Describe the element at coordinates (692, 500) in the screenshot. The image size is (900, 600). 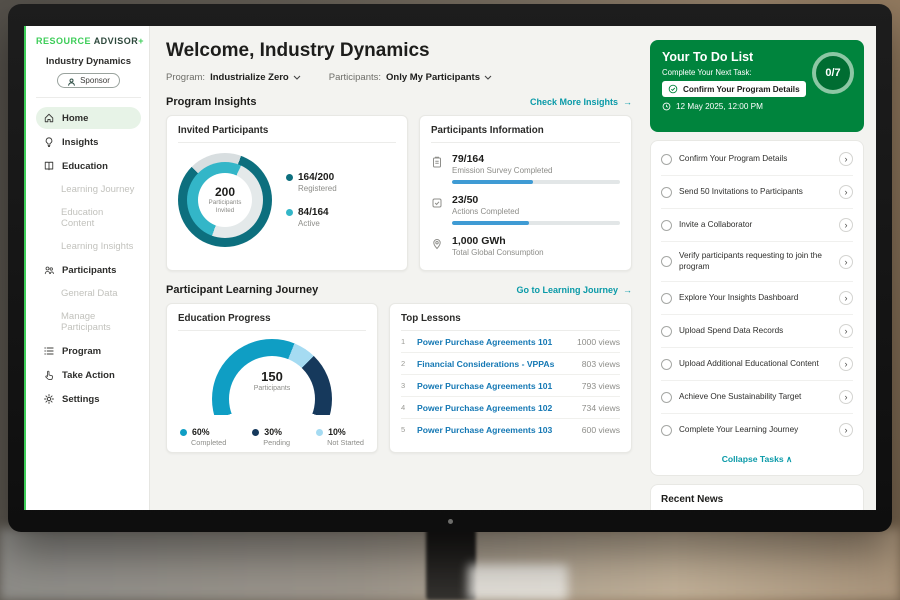
I see `recent-news-title: Recent News` at that location.